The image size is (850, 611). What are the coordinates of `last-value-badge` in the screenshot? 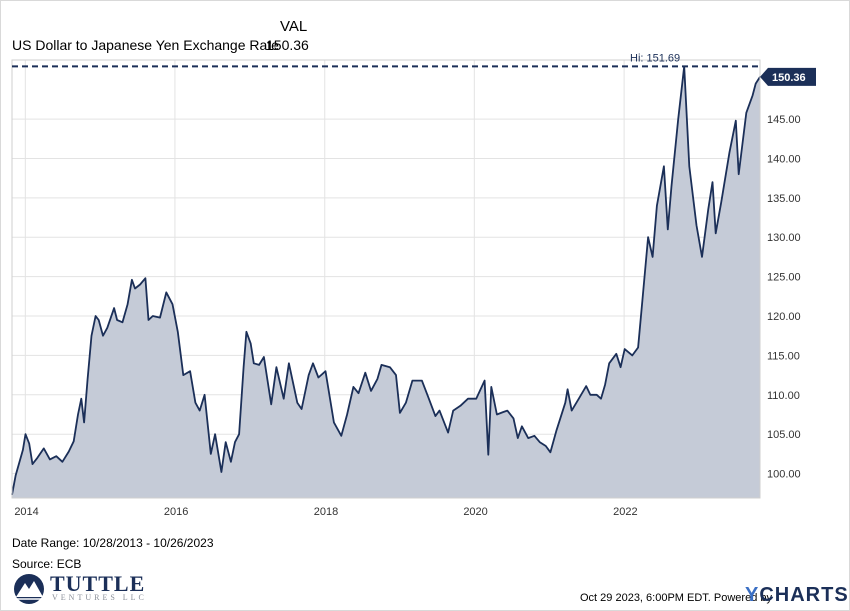 It's located at (788, 76).